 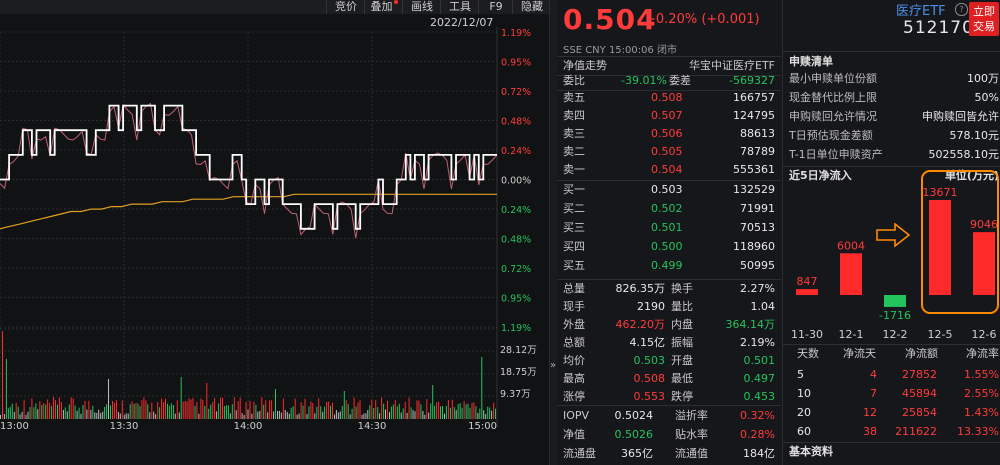 I want to click on ask-row: 卖一 0.504 555361, so click(x=669, y=170).